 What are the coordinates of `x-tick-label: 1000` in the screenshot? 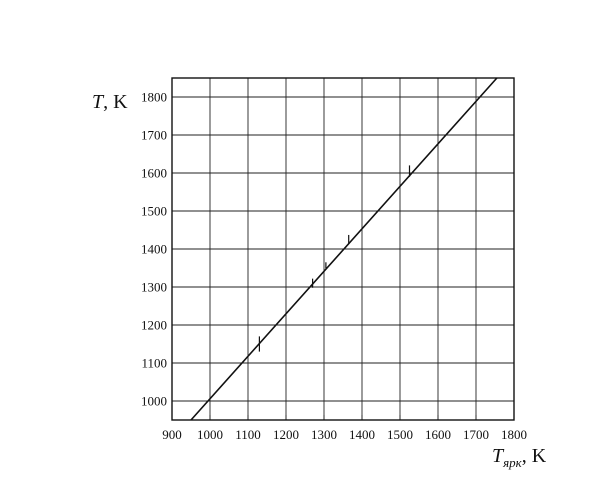 It's located at (210, 434).